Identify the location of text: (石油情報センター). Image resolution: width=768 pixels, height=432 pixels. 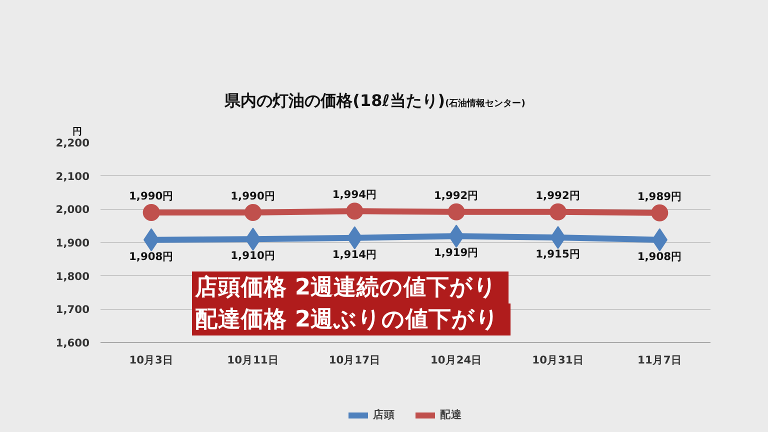
(485, 104).